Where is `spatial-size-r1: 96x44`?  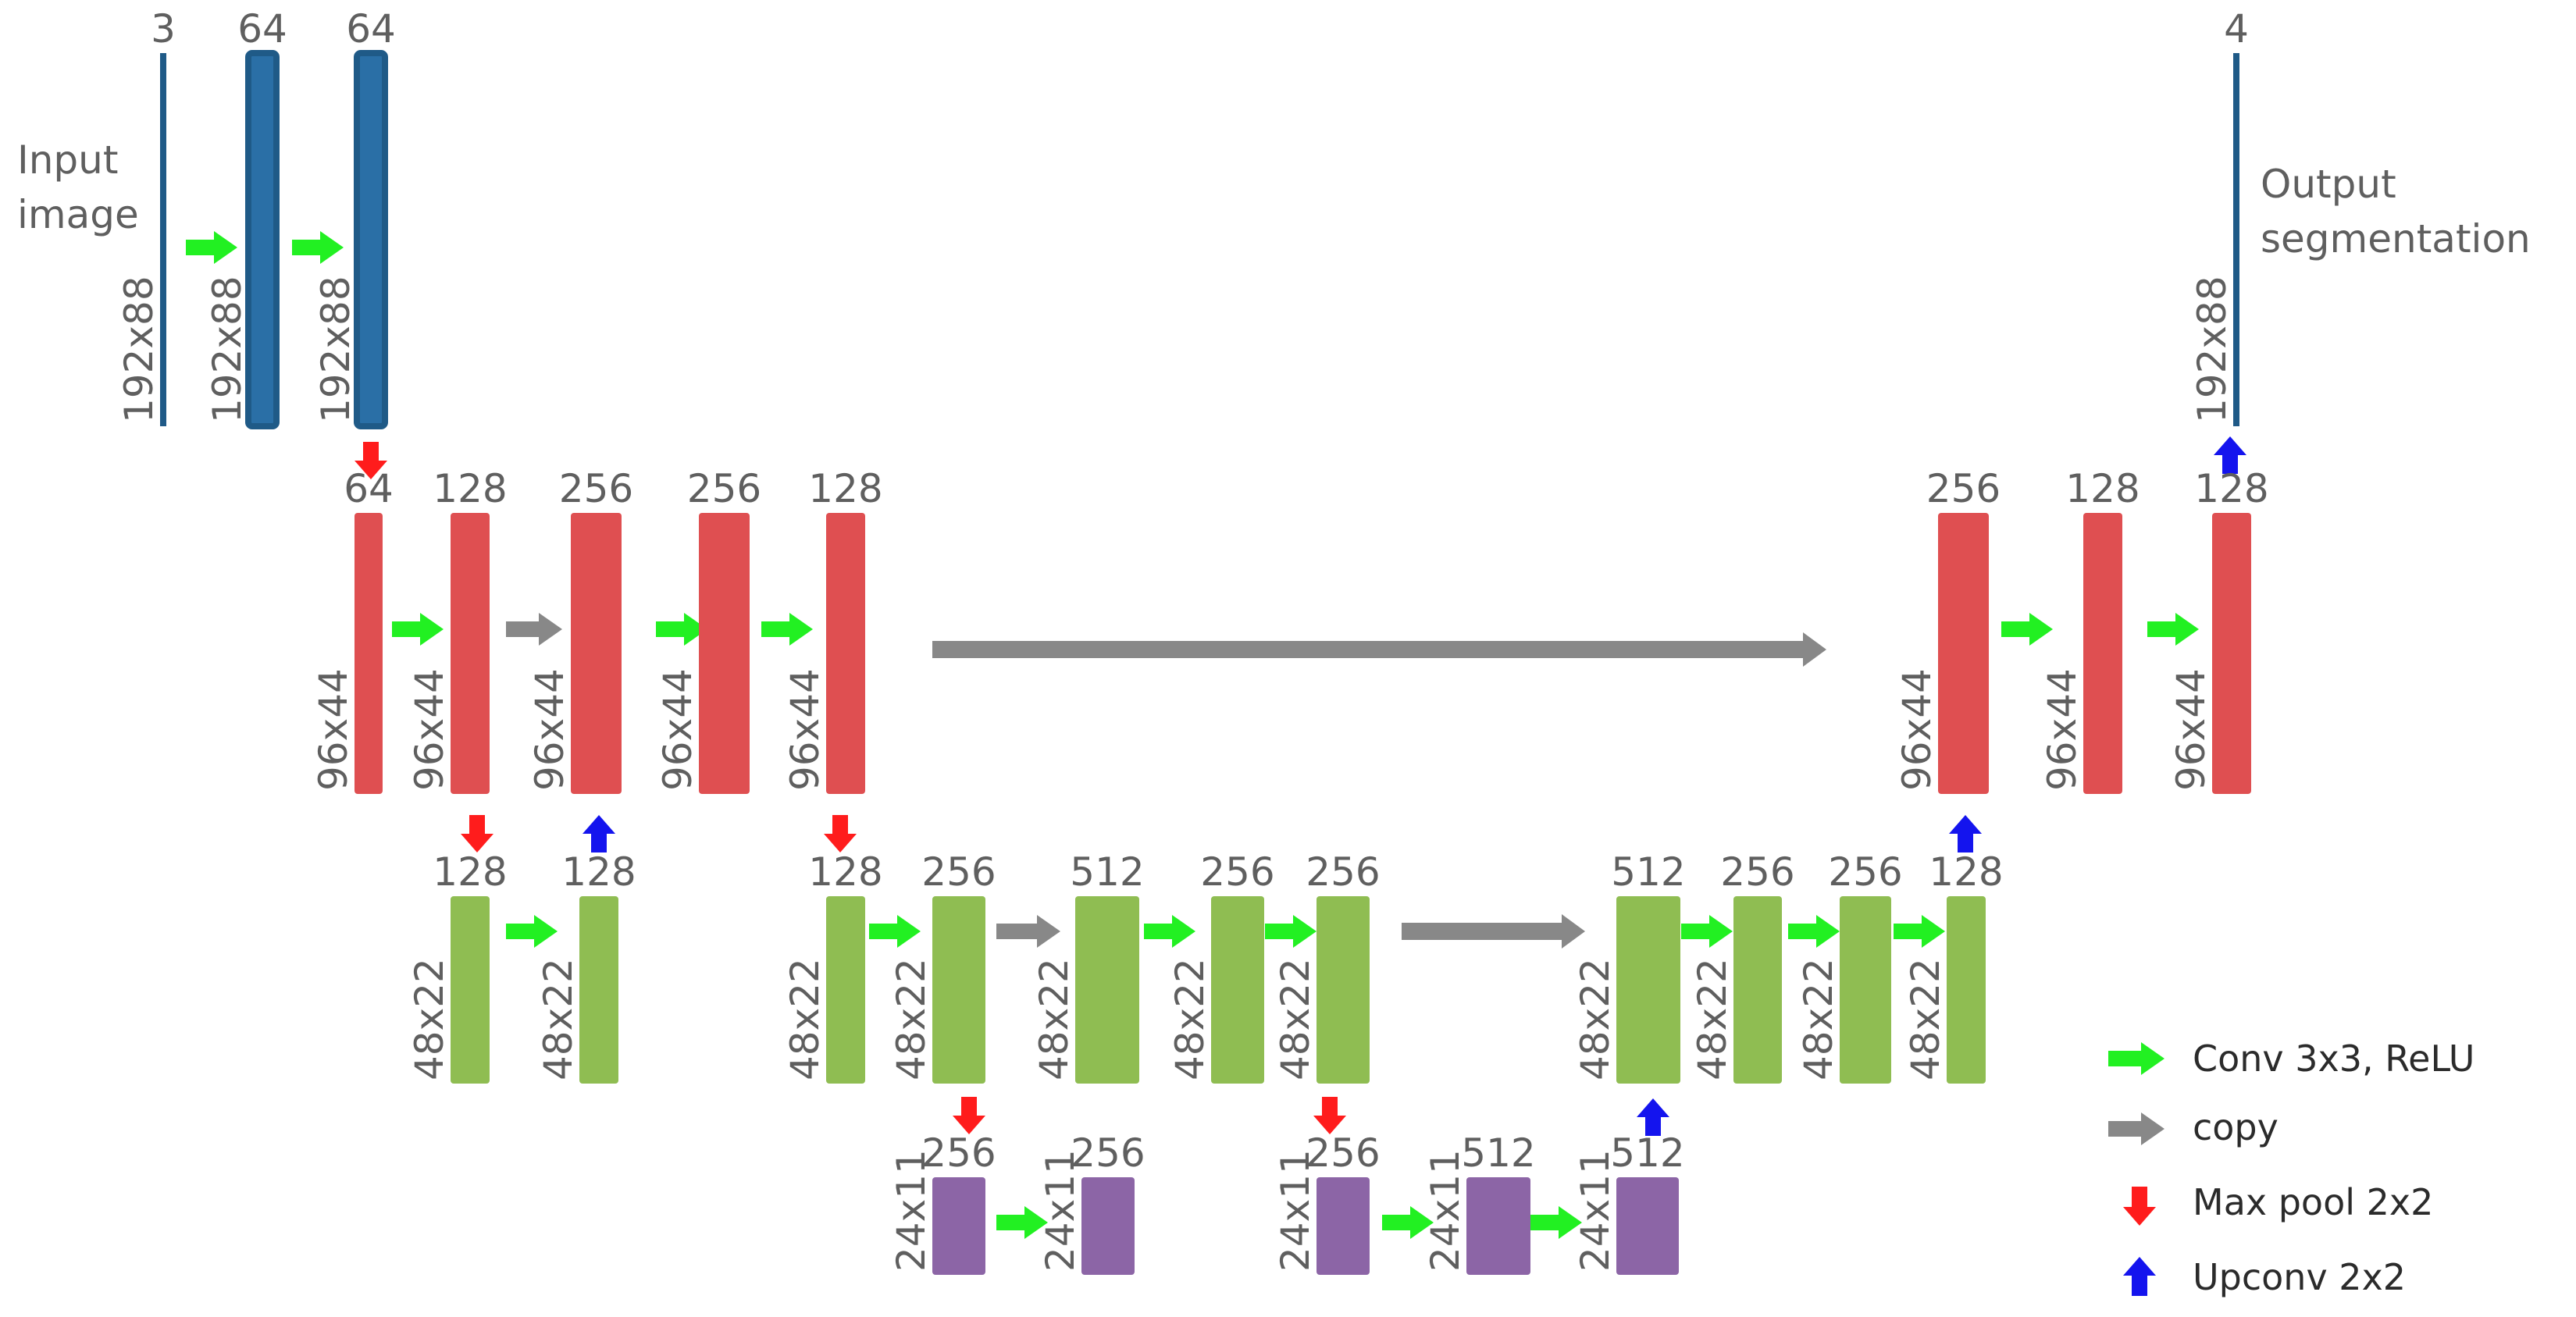 spatial-size-r1: 96x44 is located at coordinates (429, 729).